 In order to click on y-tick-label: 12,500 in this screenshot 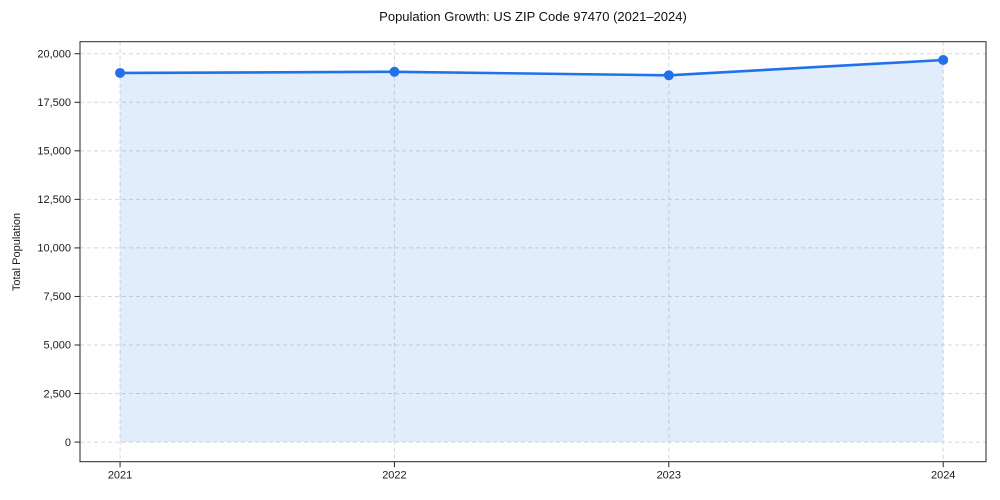, I will do `click(54, 200)`.